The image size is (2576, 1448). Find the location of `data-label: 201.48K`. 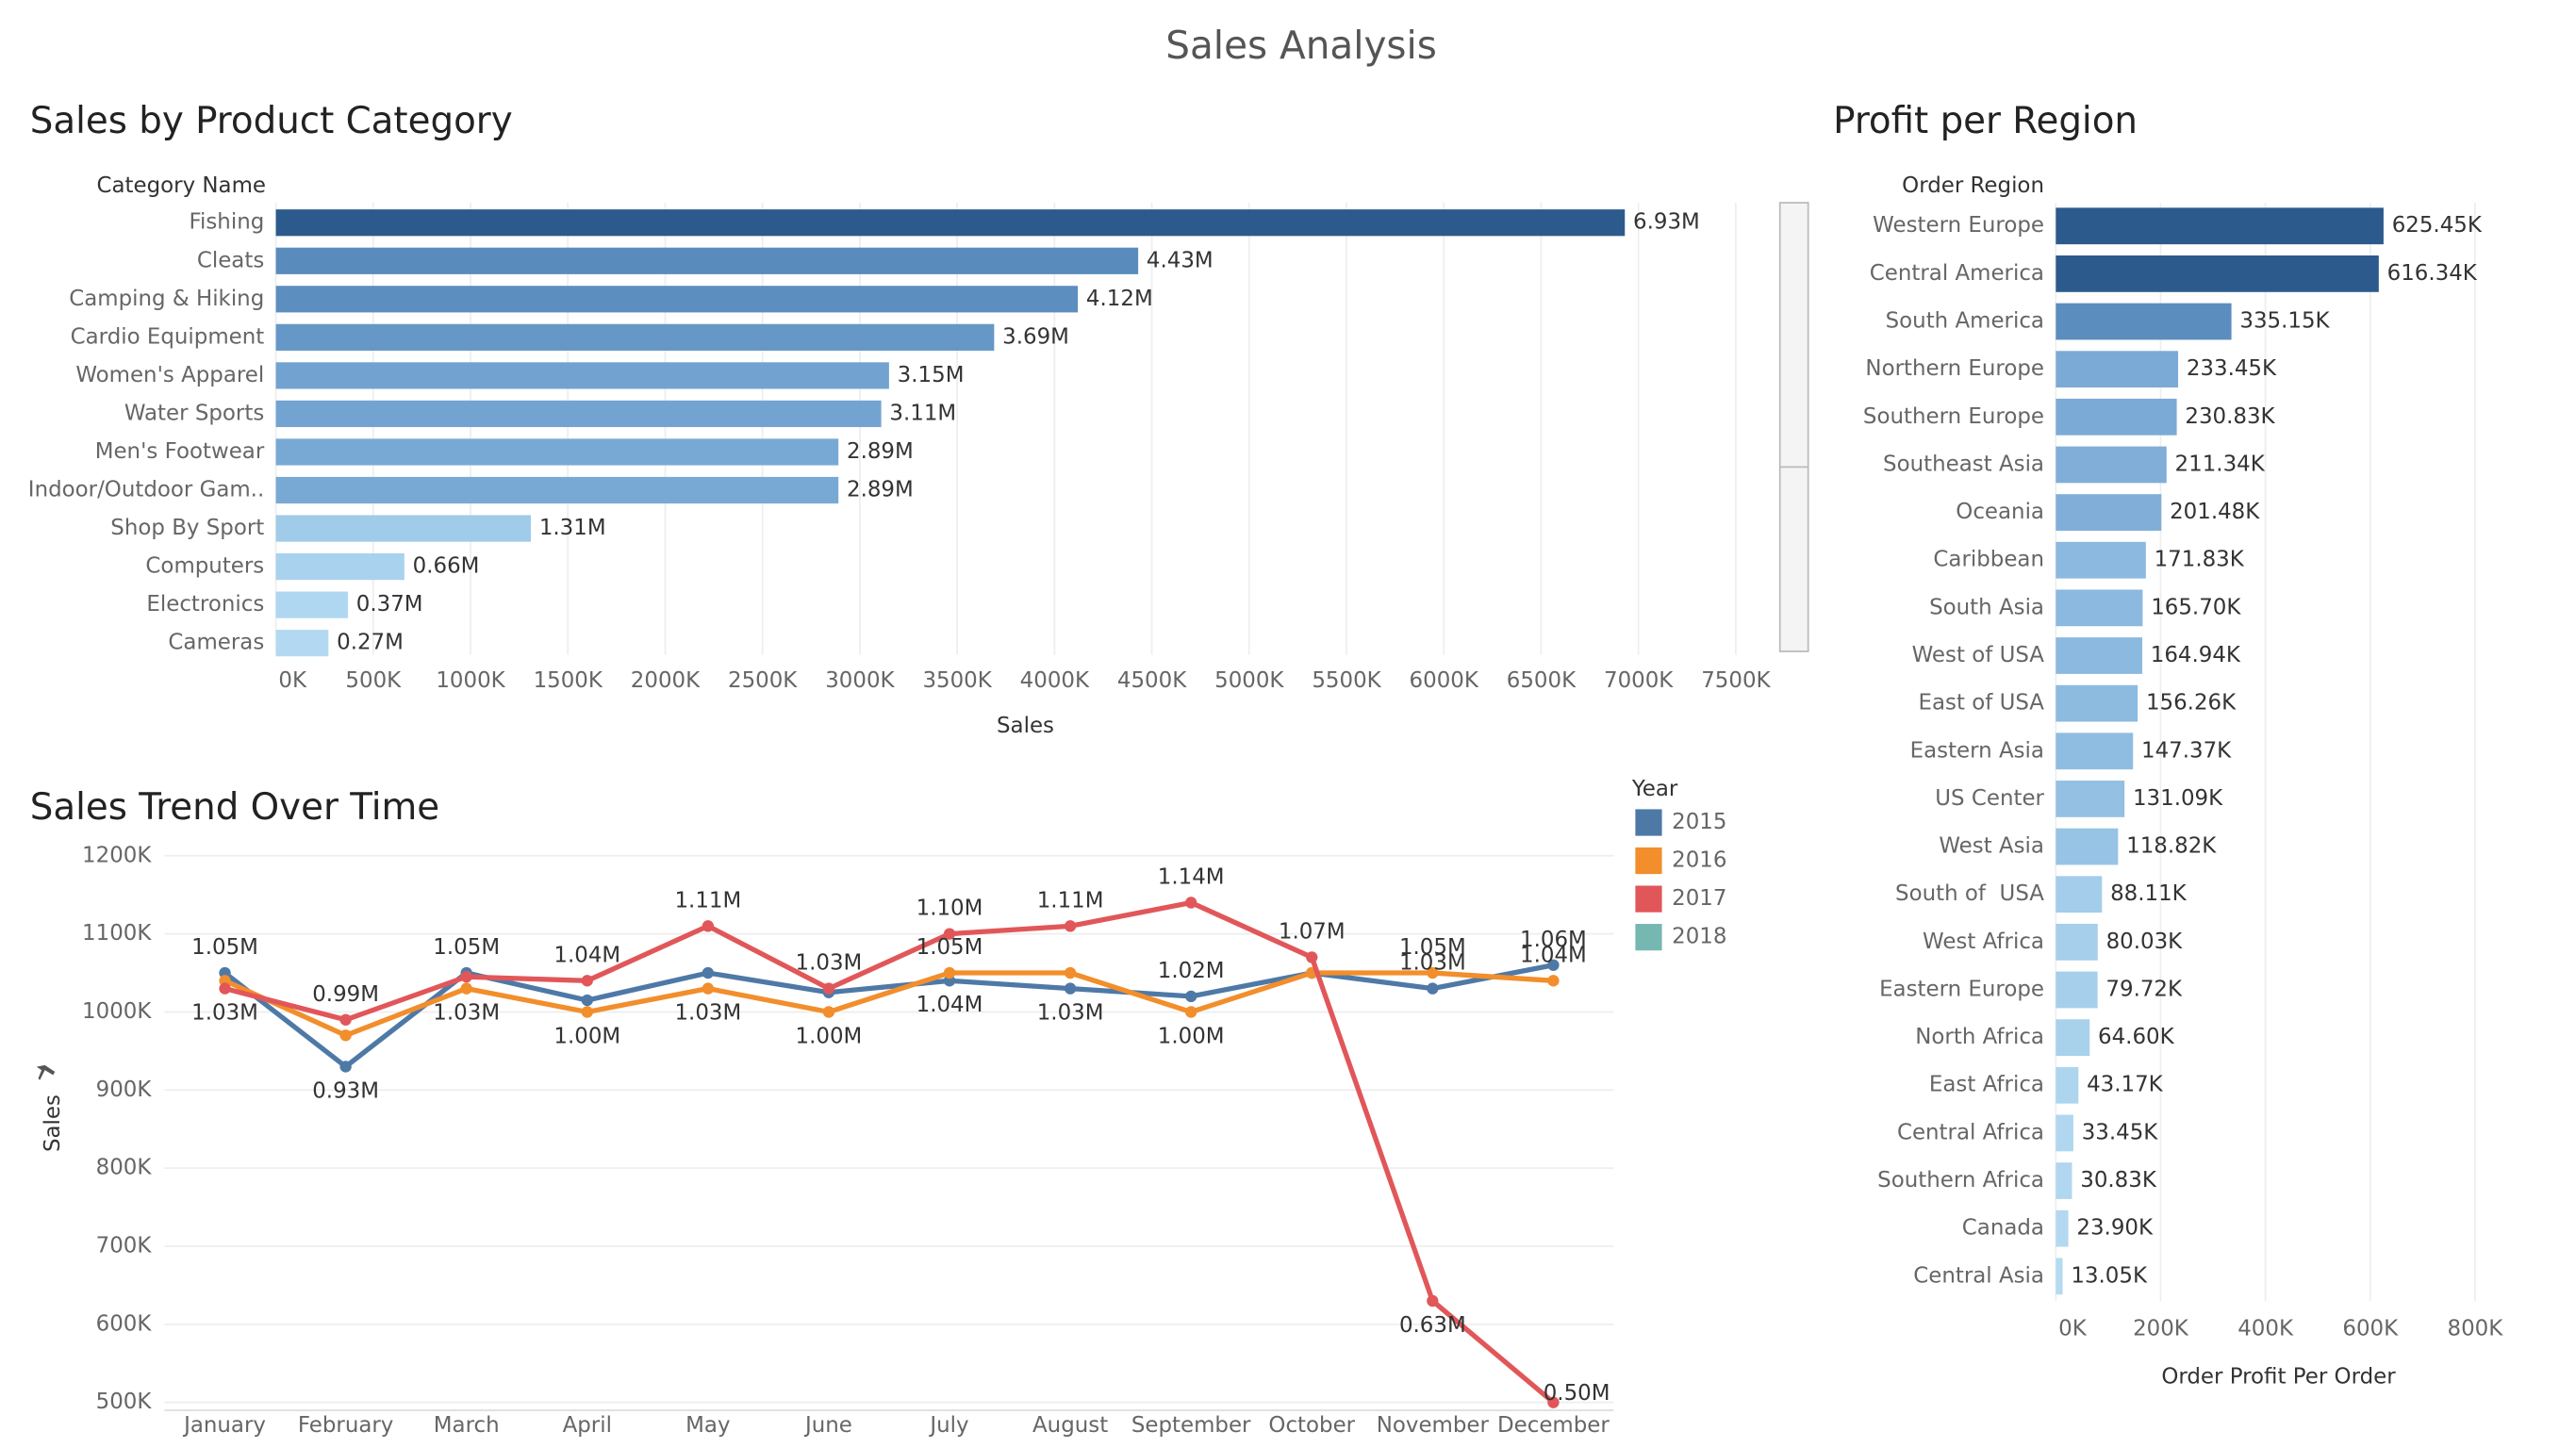

data-label: 201.48K is located at coordinates (2215, 512).